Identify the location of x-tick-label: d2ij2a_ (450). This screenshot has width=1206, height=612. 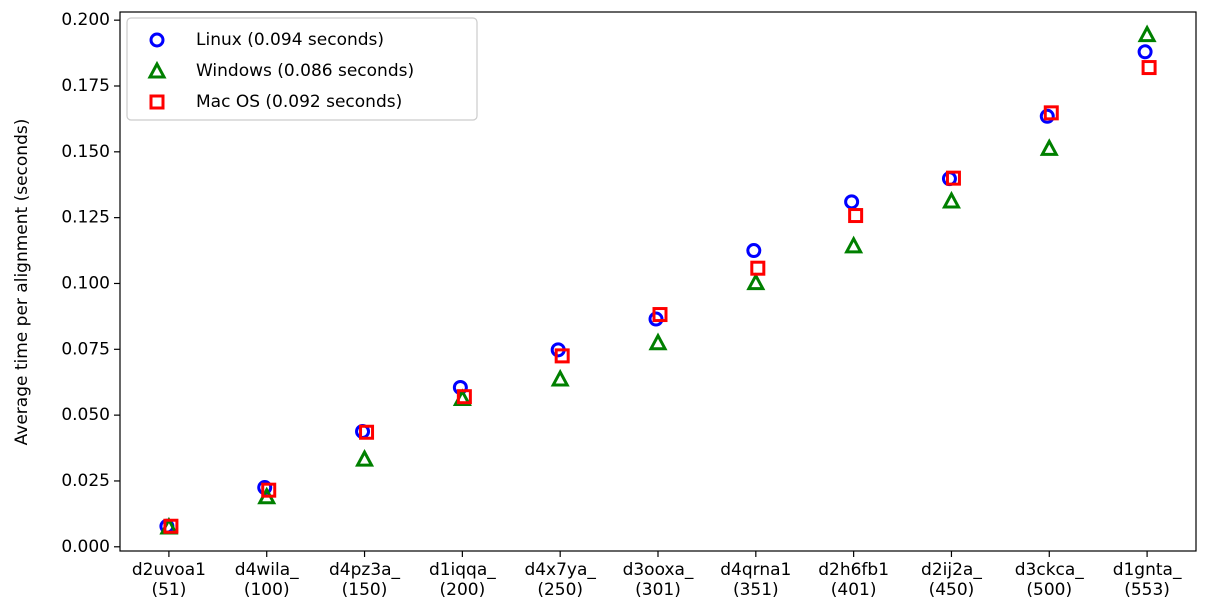
(951, 580).